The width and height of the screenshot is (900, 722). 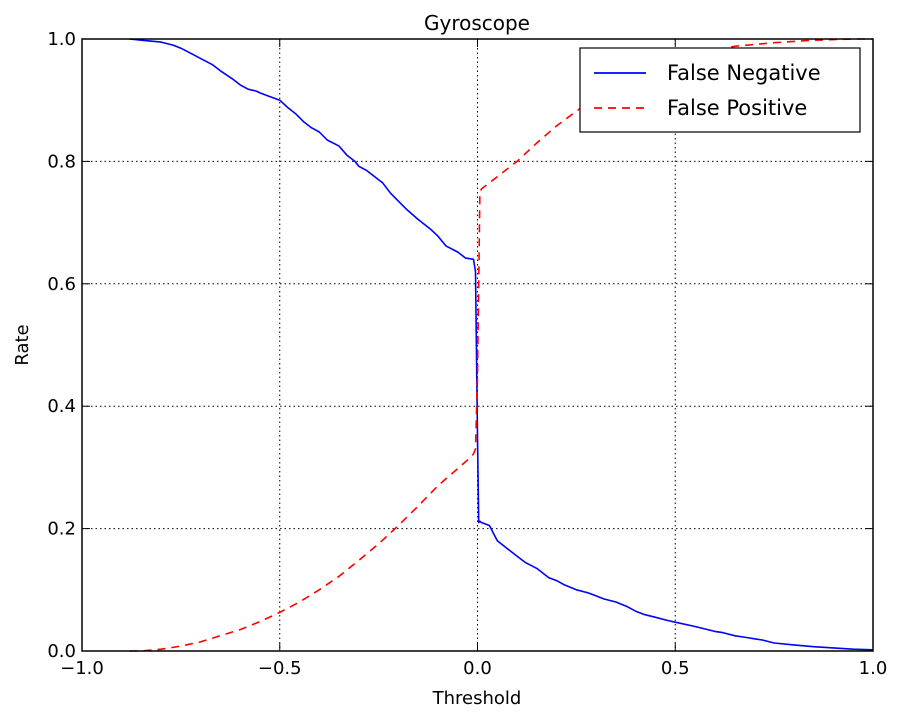 I want to click on legend-box, so click(x=720, y=90).